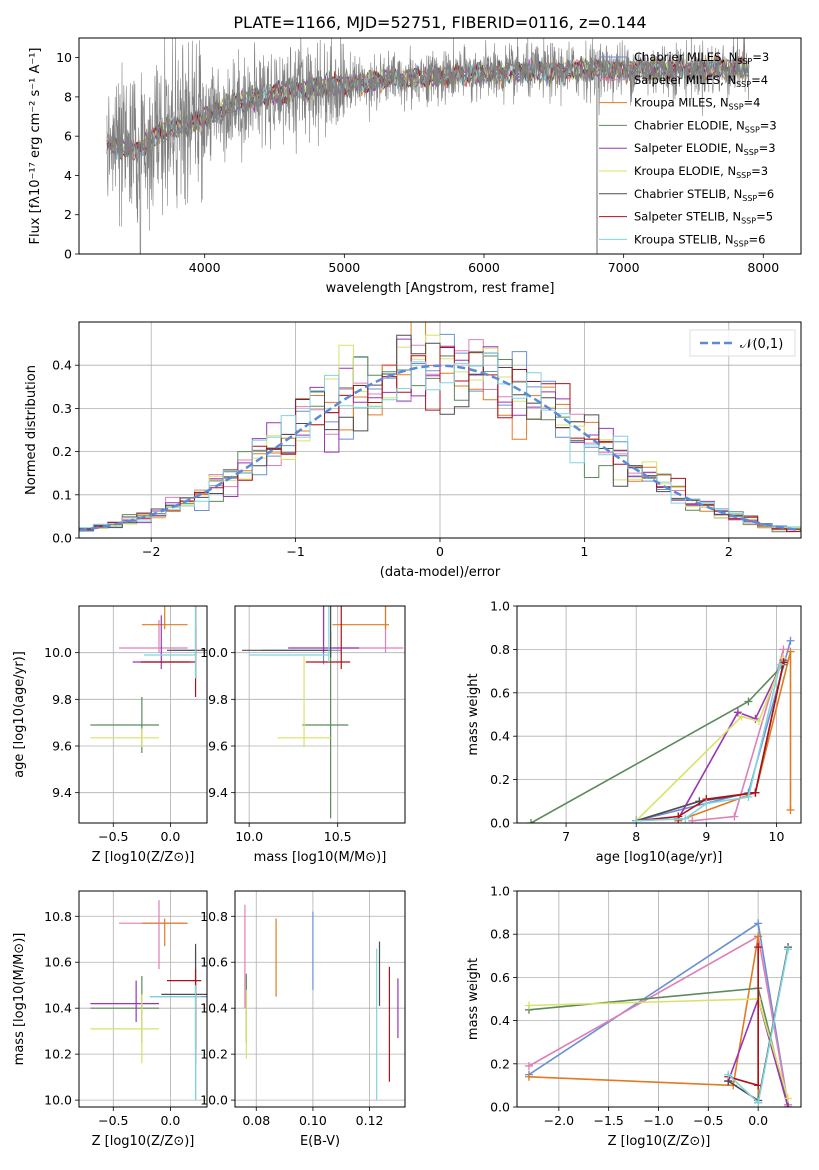 This screenshot has height=1170, width=819. I want to click on plot-area-mass_Z, so click(148, 1000).